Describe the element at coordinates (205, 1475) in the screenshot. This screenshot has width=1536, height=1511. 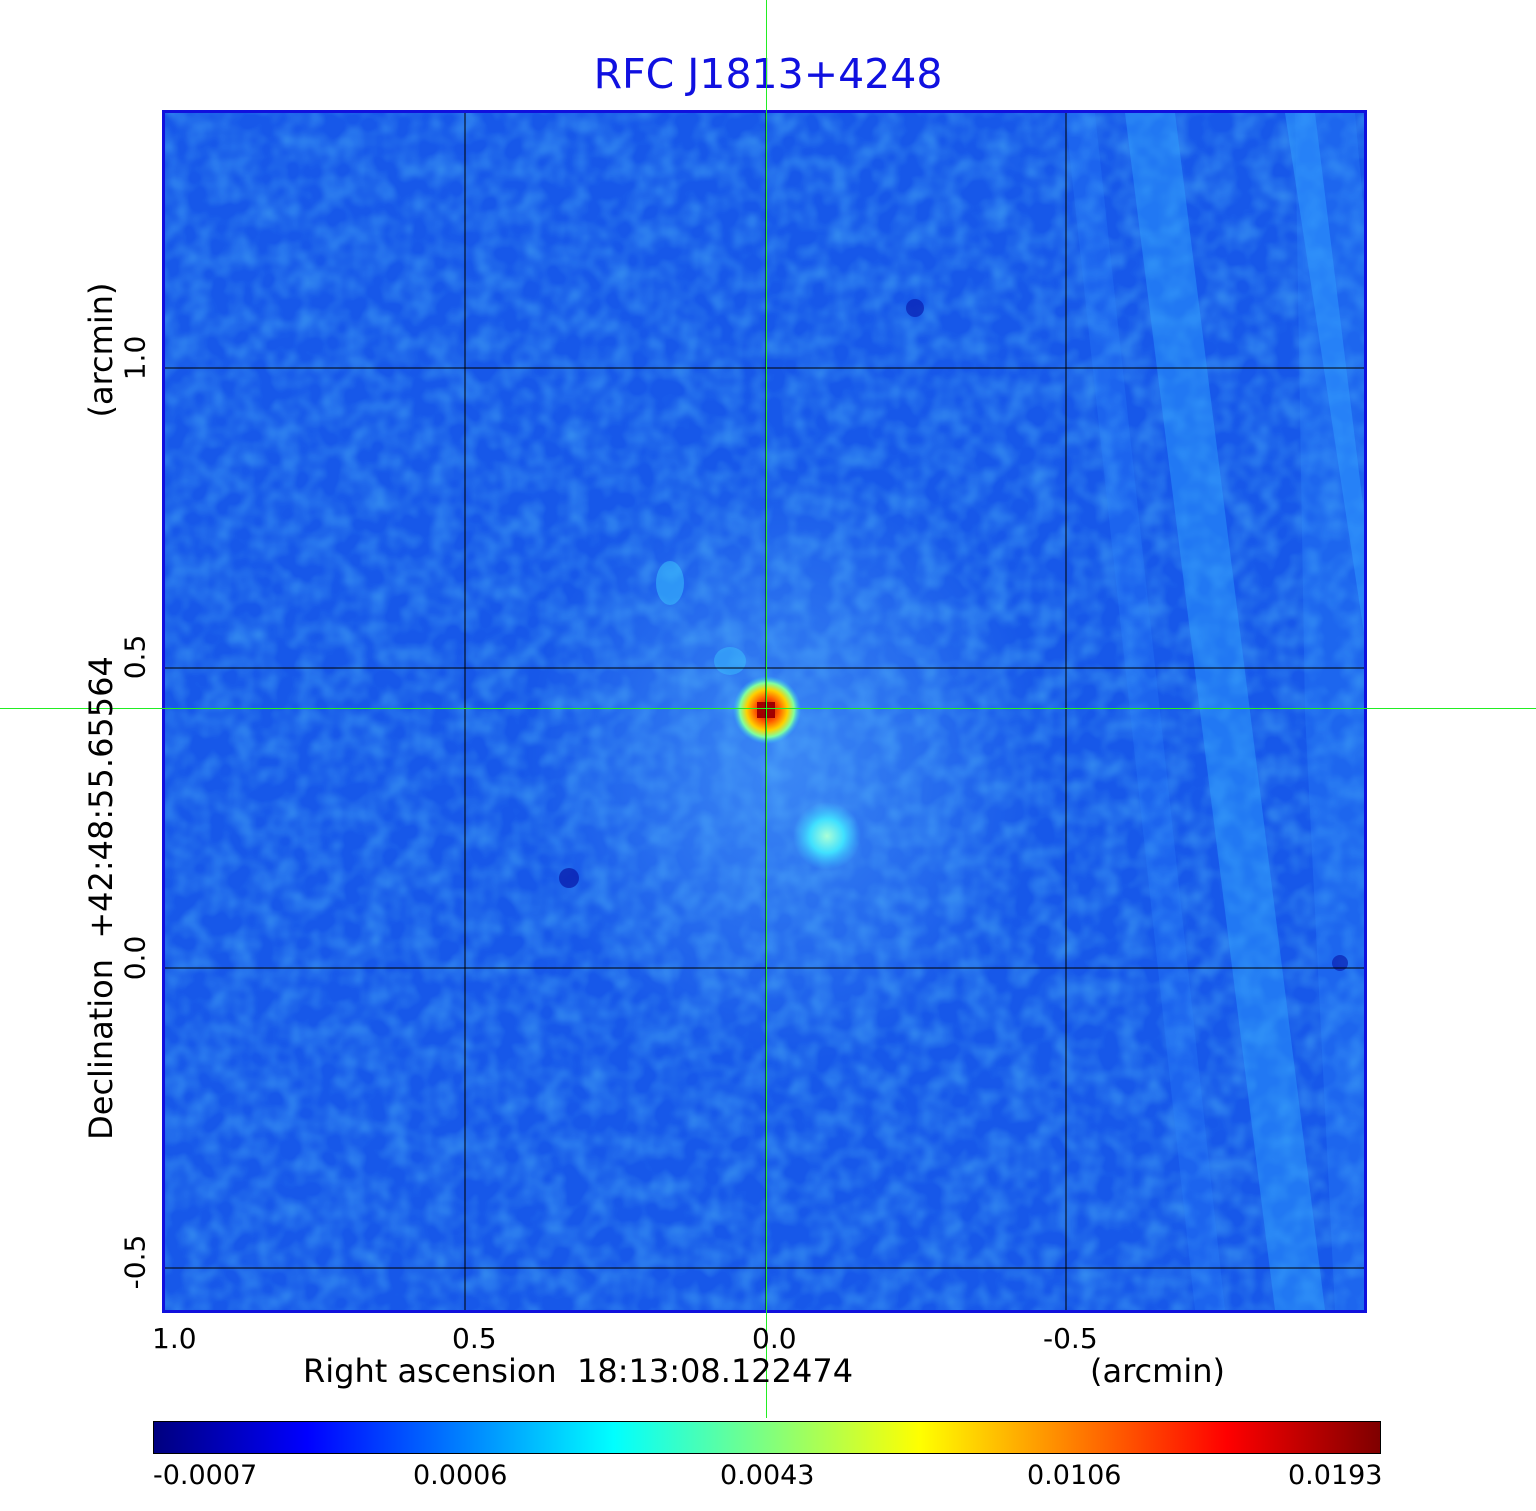
I see `colorbar-tick-label: -0.0007` at that location.